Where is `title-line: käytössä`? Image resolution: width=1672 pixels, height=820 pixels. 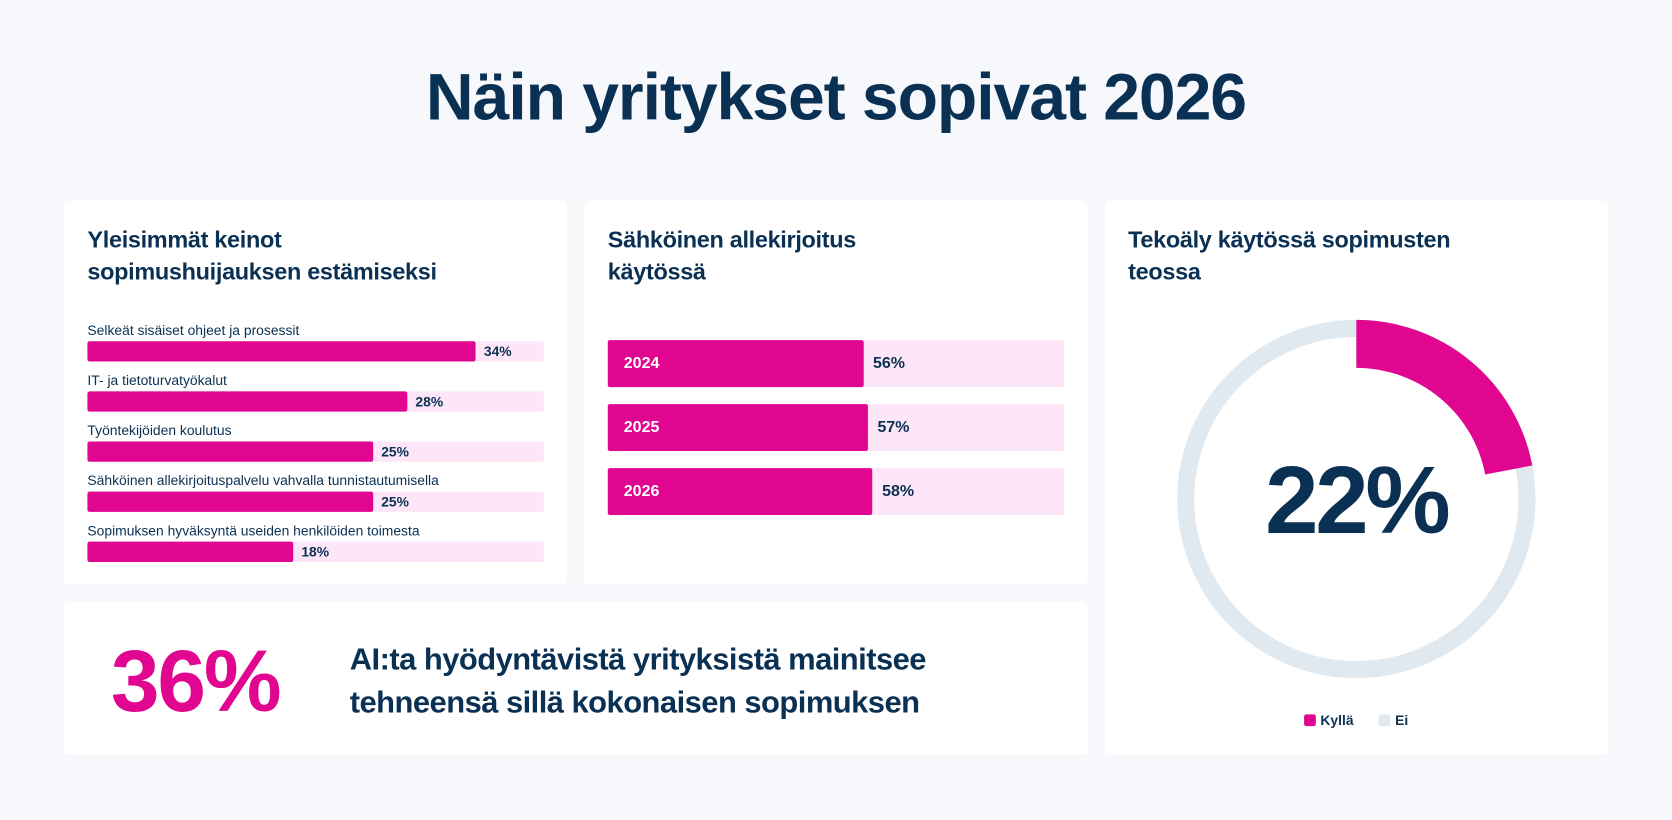 title-line: käytössä is located at coordinates (656, 271).